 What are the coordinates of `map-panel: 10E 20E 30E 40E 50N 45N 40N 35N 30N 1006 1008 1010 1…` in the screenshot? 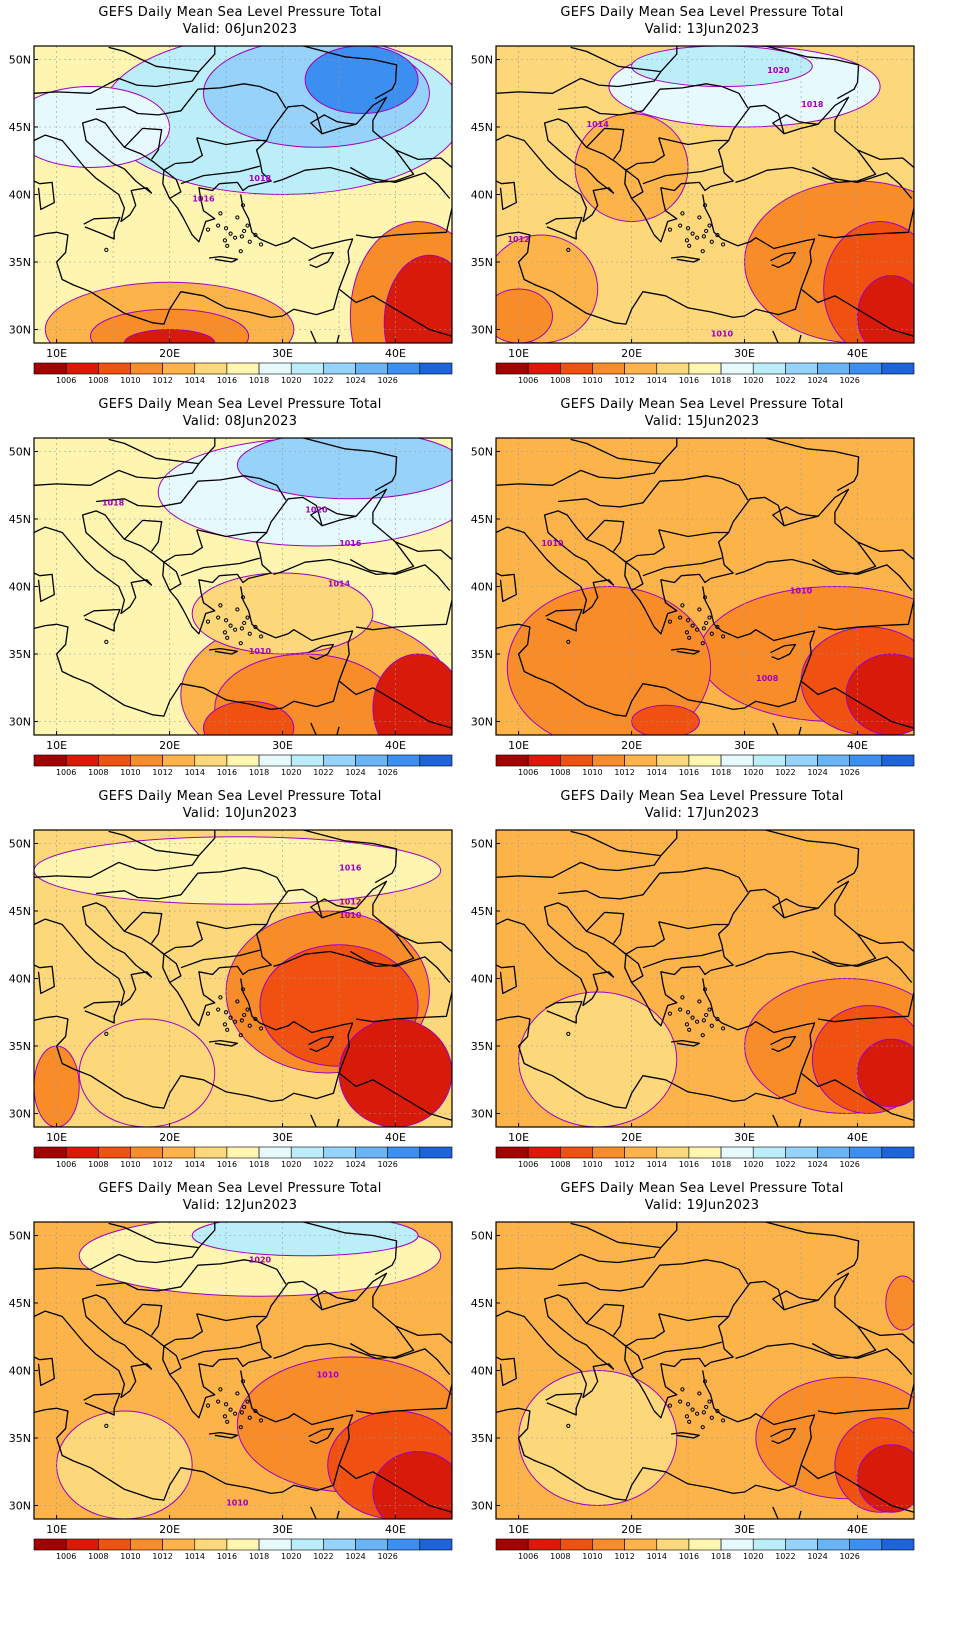 It's located at (702, 989).